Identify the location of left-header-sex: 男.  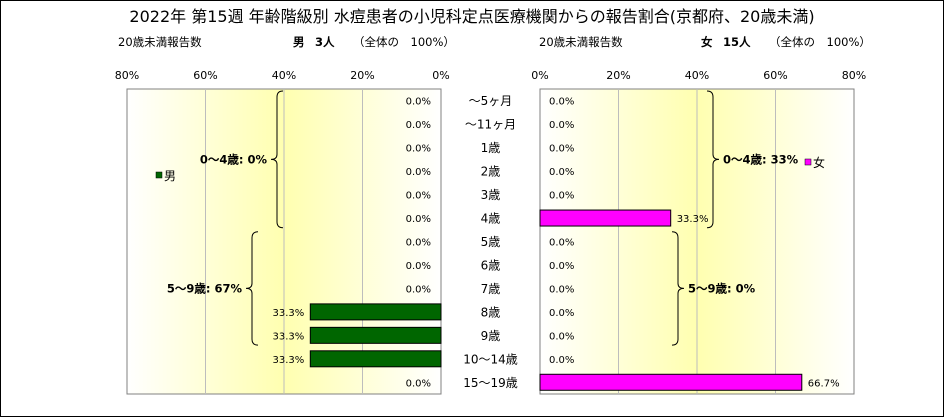
(299, 42).